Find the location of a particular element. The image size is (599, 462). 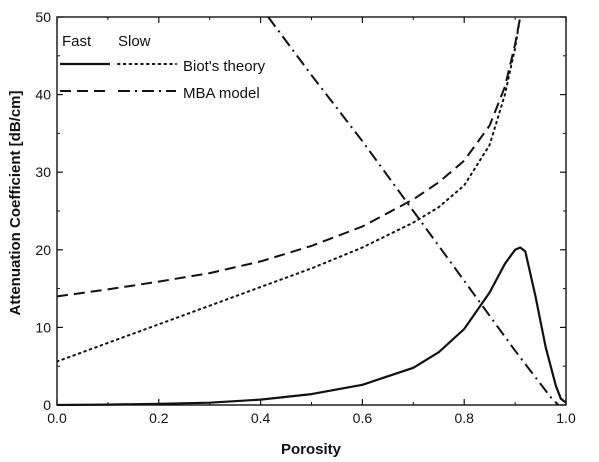

x-axis-title: Porosity is located at coordinates (311, 449).